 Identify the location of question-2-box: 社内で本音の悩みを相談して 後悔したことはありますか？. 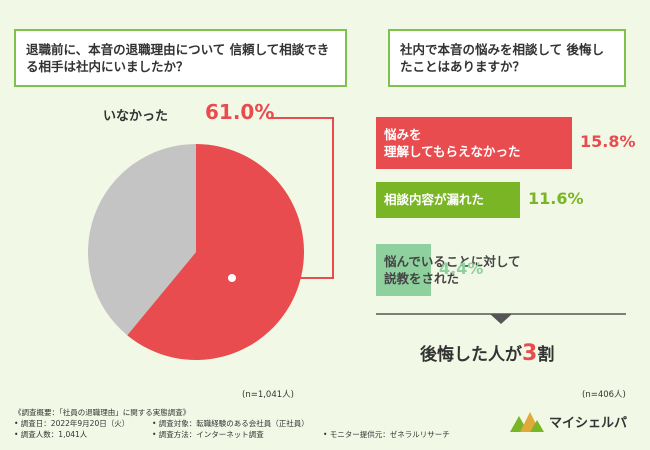
(507, 58).